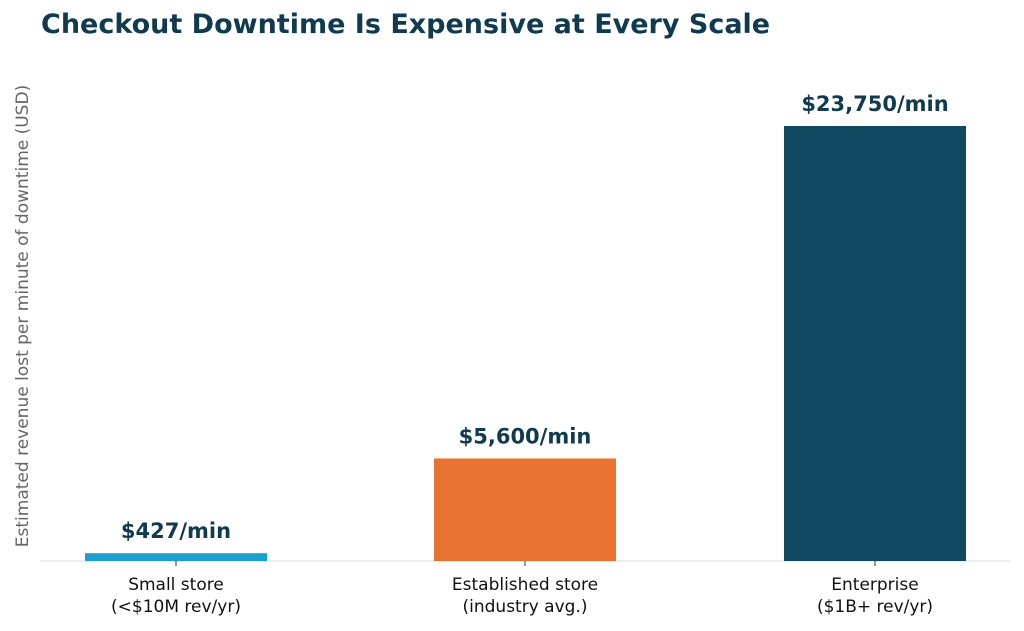  What do you see at coordinates (176, 607) in the screenshot?
I see `x-tick-label-0-1: (<$10M rev/yr)` at bounding box center [176, 607].